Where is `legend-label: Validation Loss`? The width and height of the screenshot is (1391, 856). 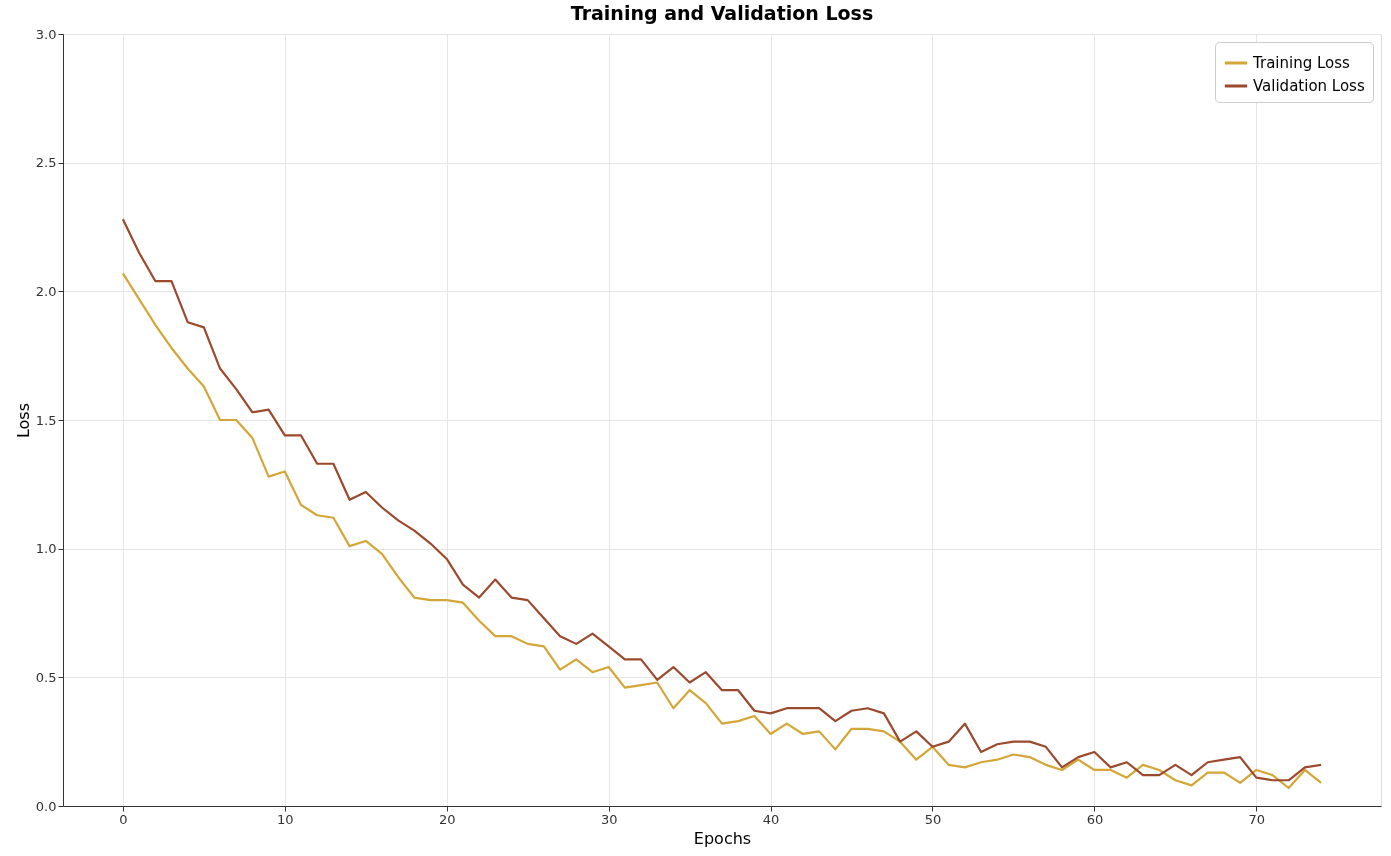 legend-label: Validation Loss is located at coordinates (1309, 86).